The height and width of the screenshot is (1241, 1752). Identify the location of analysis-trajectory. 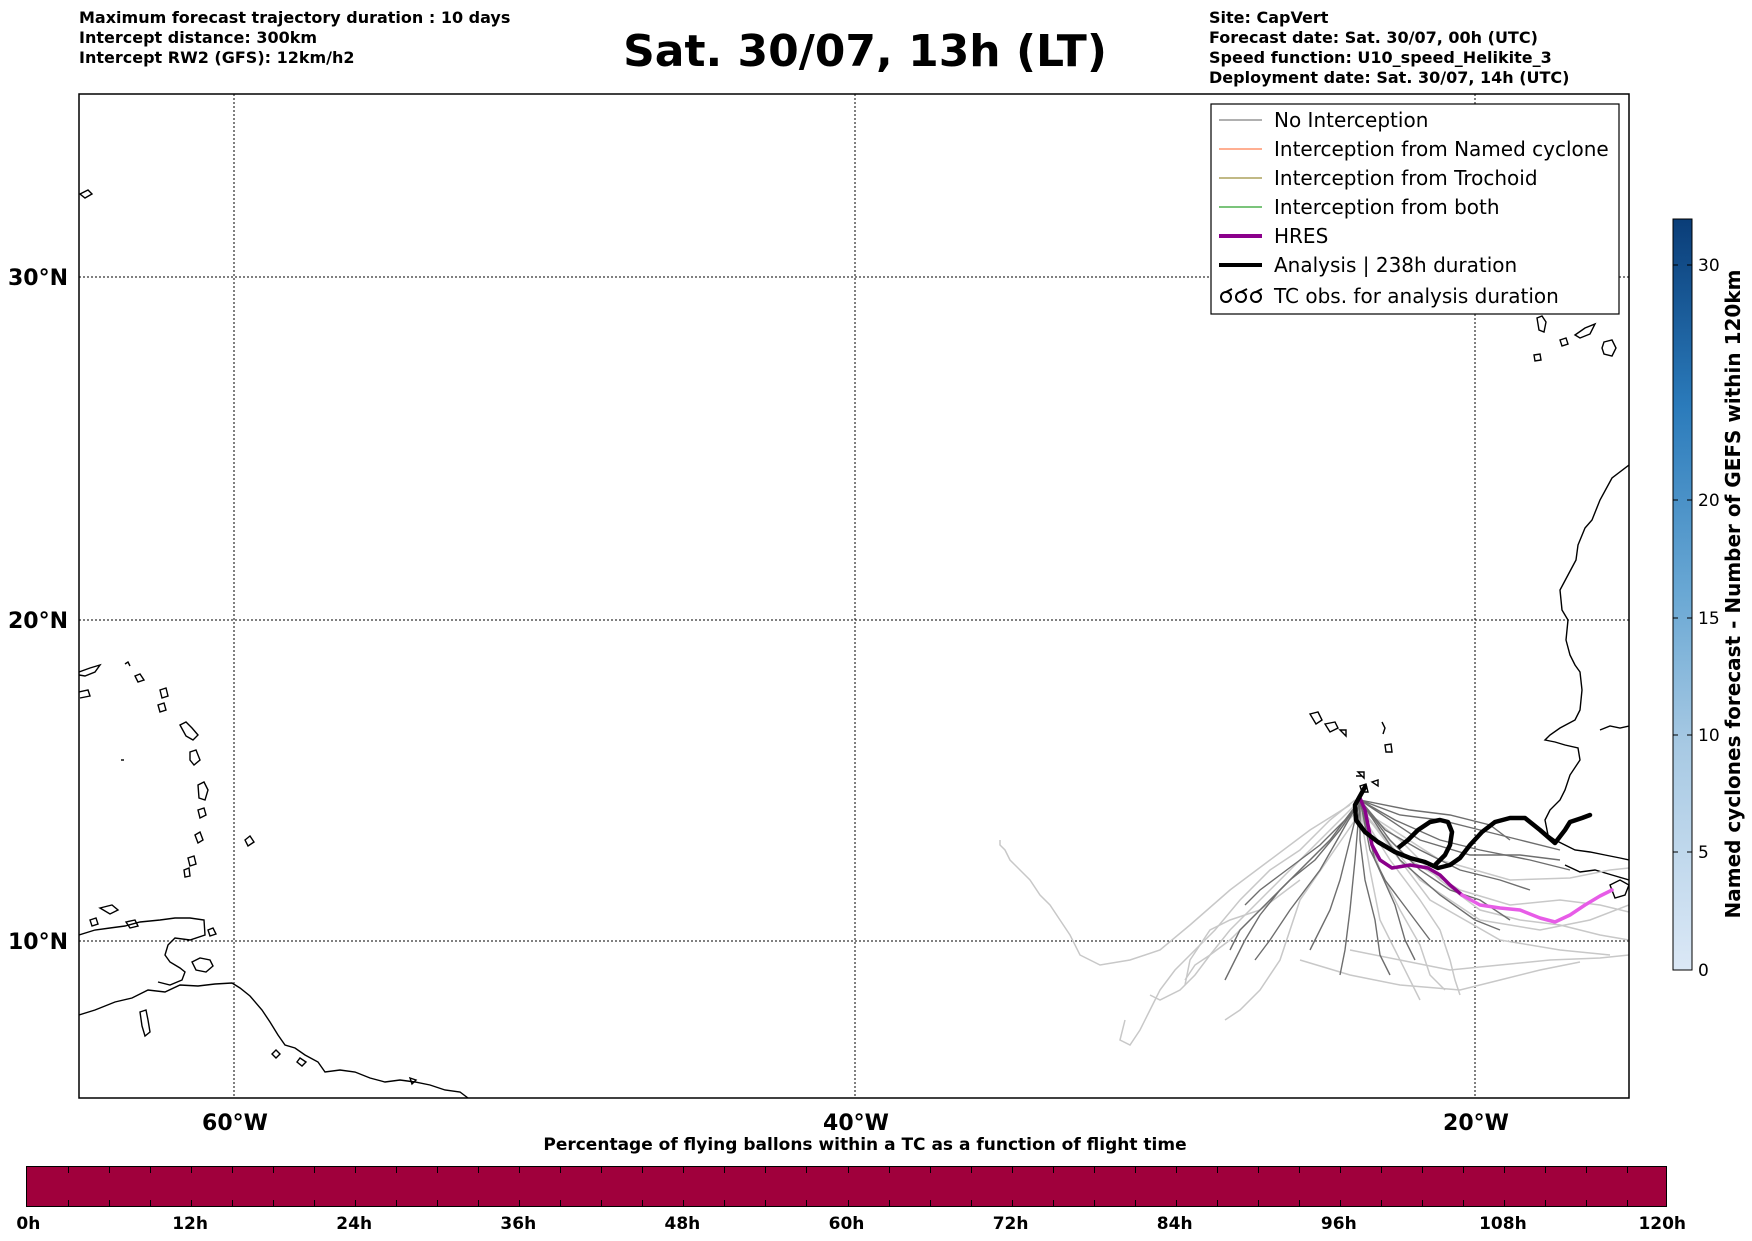
(1472, 827).